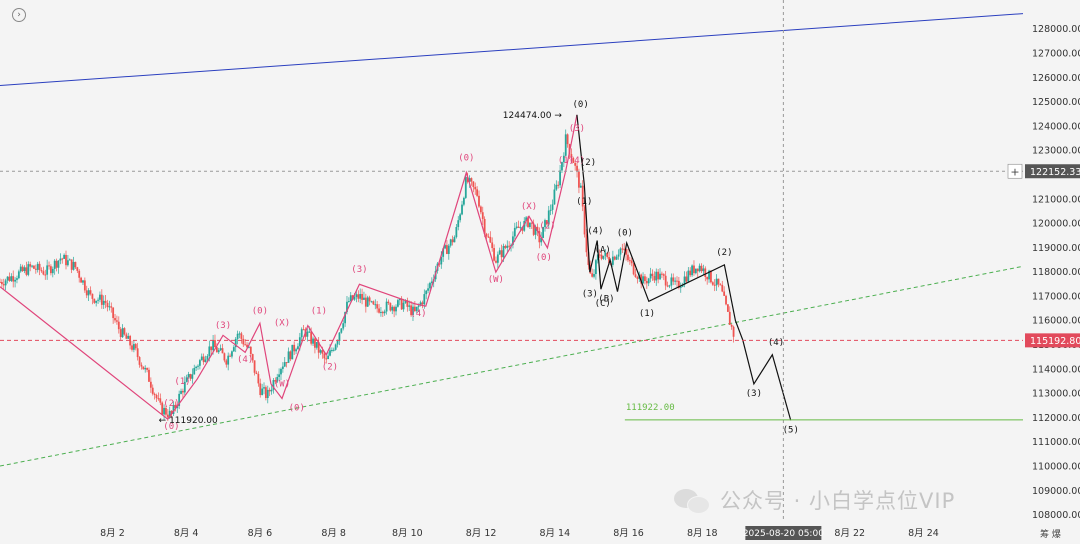 Image resolution: width=1080 pixels, height=544 pixels. I want to click on price-axis, so click(1051, 272).